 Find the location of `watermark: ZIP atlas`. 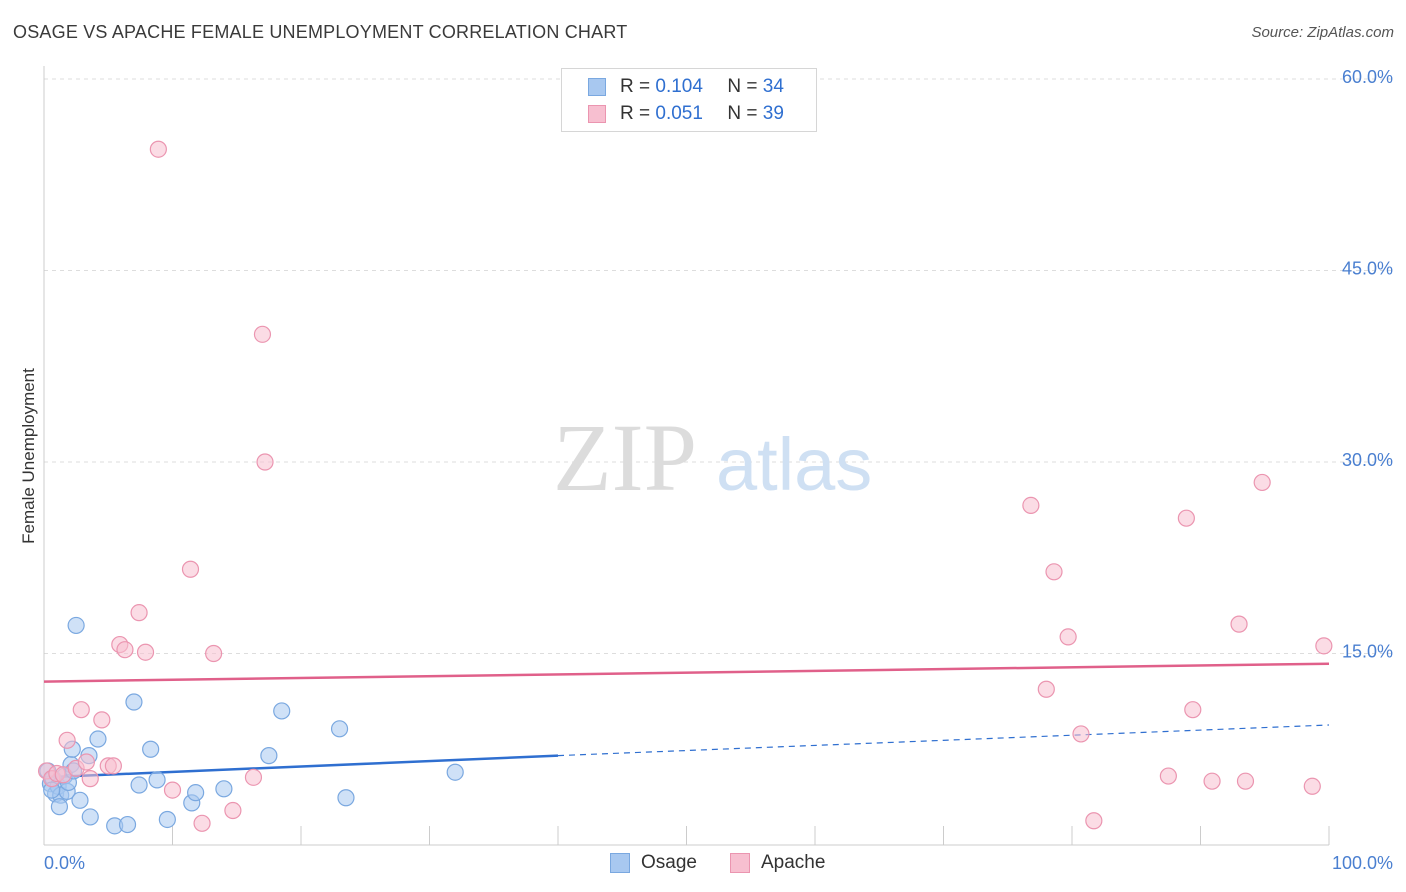

watermark: ZIP atlas is located at coordinates (712, 457).